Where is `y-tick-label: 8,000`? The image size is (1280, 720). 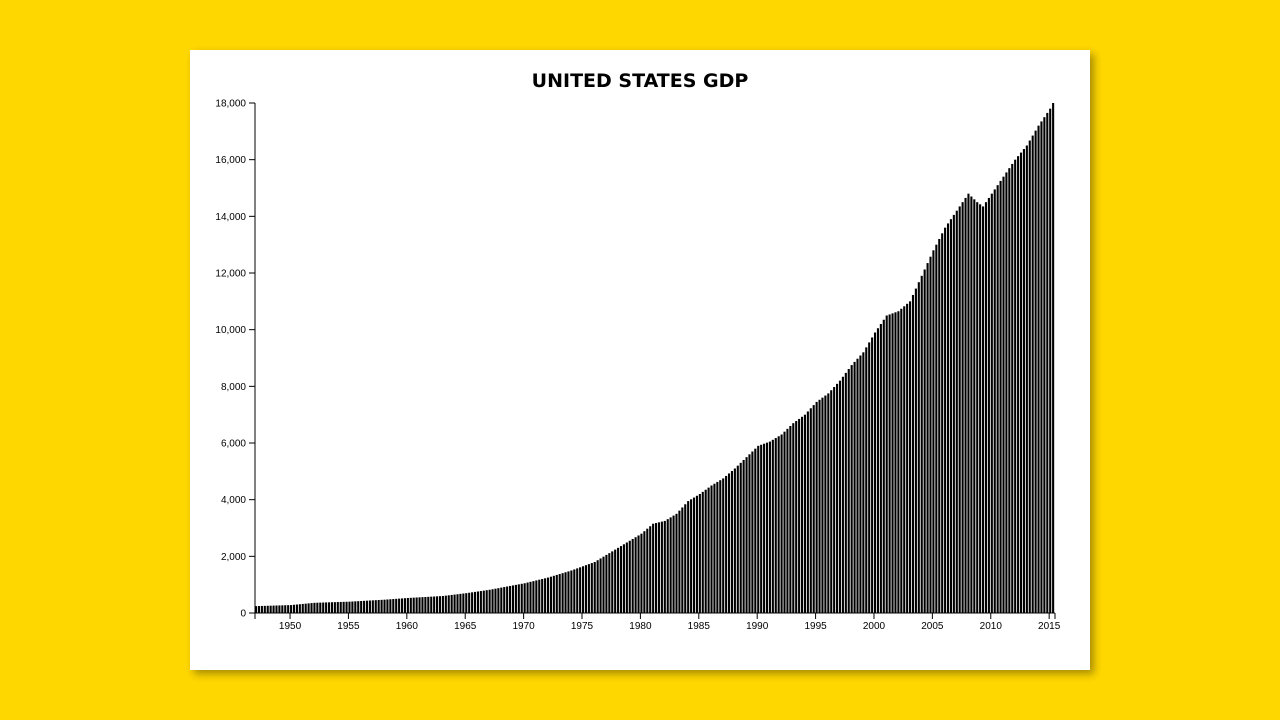
y-tick-label: 8,000 is located at coordinates (233, 387).